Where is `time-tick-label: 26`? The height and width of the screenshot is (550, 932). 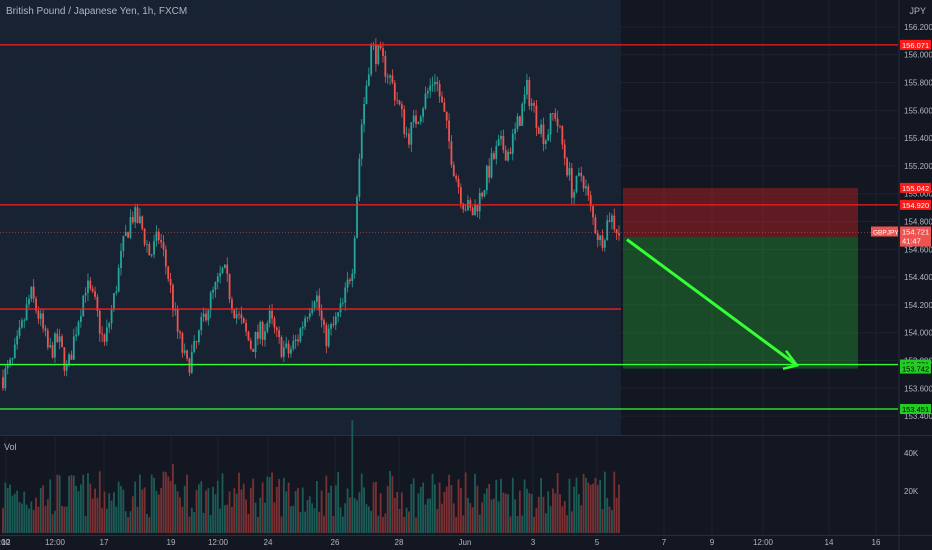
time-tick-label: 26 is located at coordinates (335, 542).